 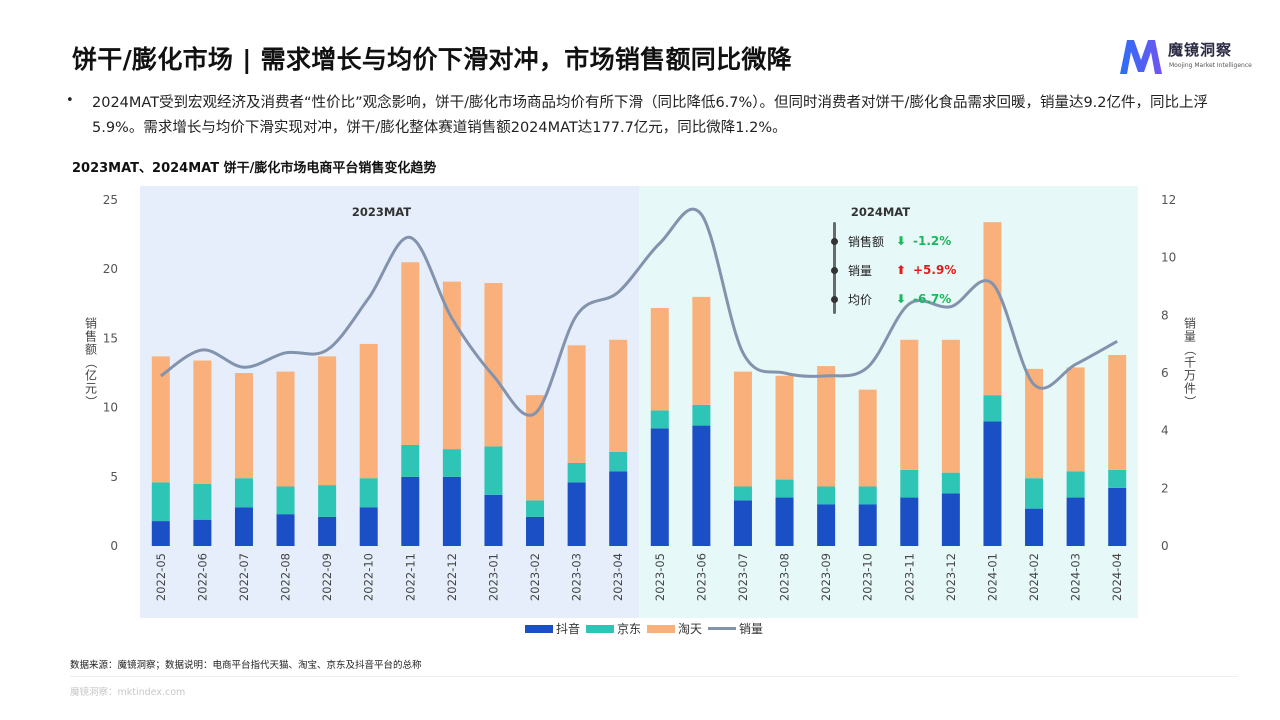 I want to click on legend-label: 抖音, so click(x=568, y=629).